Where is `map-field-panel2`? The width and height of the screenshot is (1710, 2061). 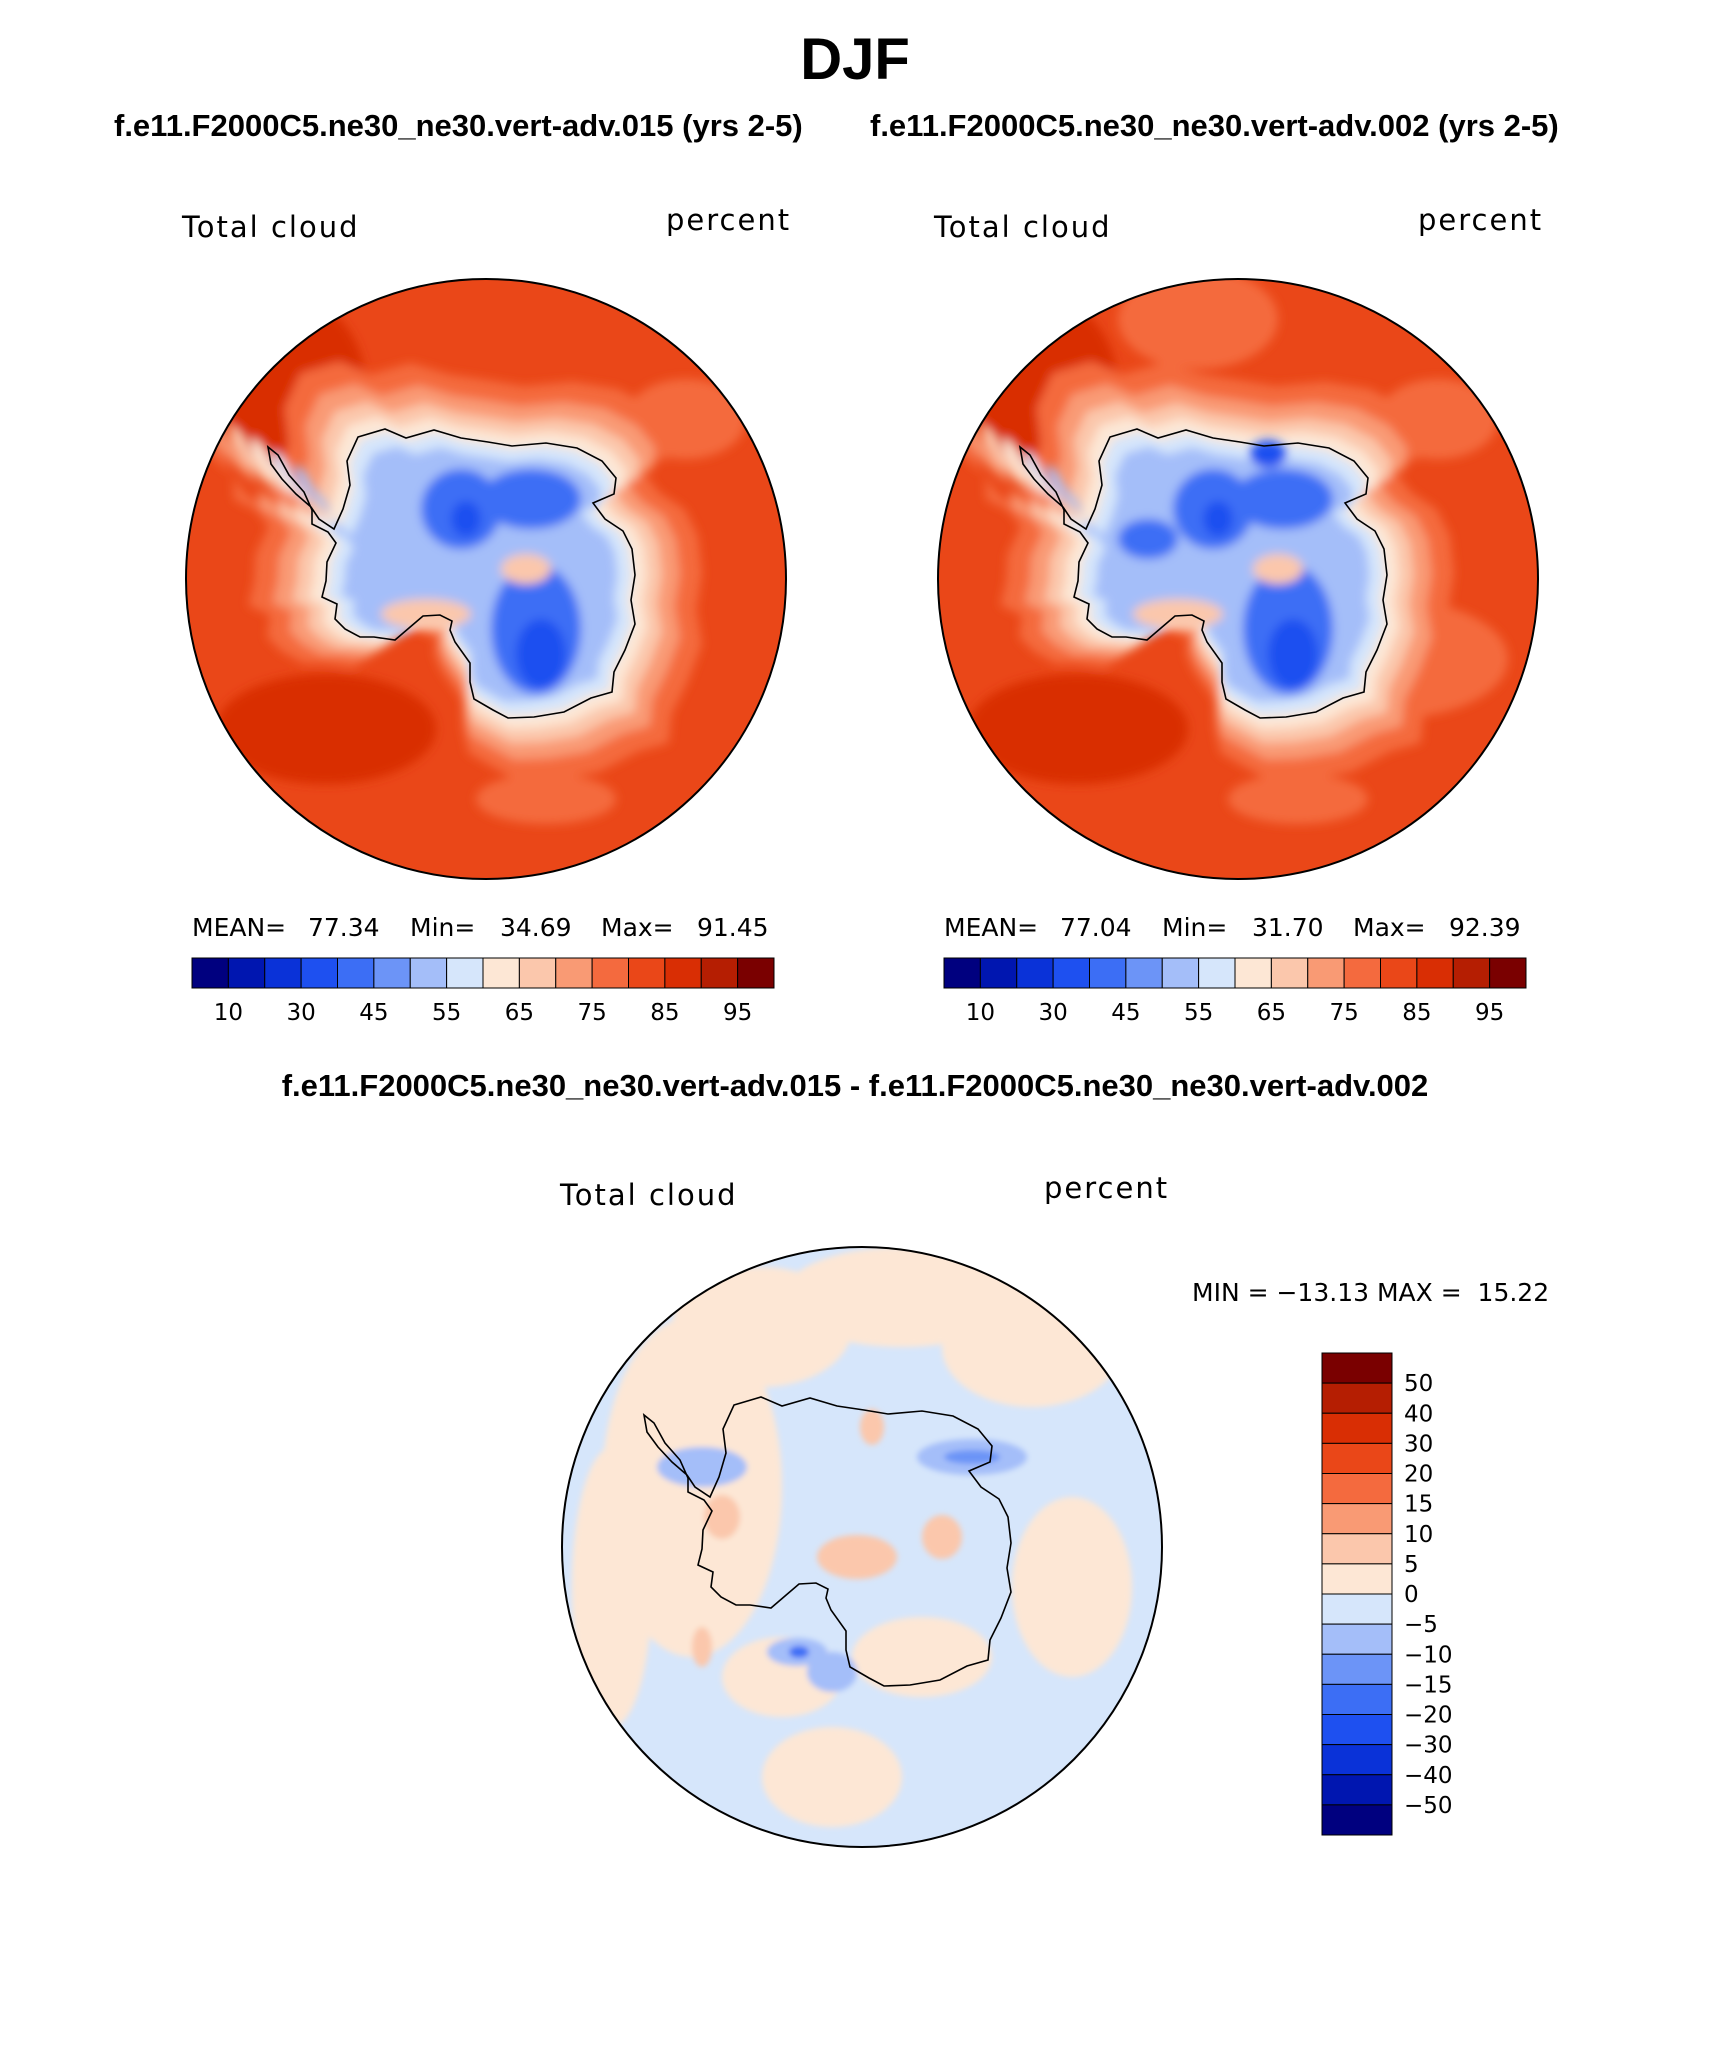
map-field-panel2 is located at coordinates (1238, 579).